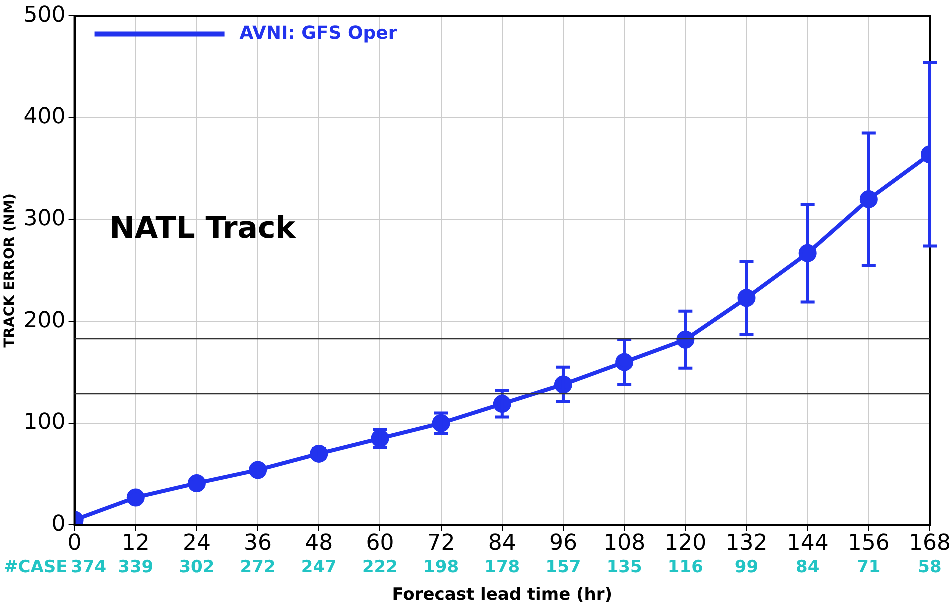 Image resolution: width=951 pixels, height=608 pixels. Describe the element at coordinates (136, 568) in the screenshot. I see `text: 339` at that location.